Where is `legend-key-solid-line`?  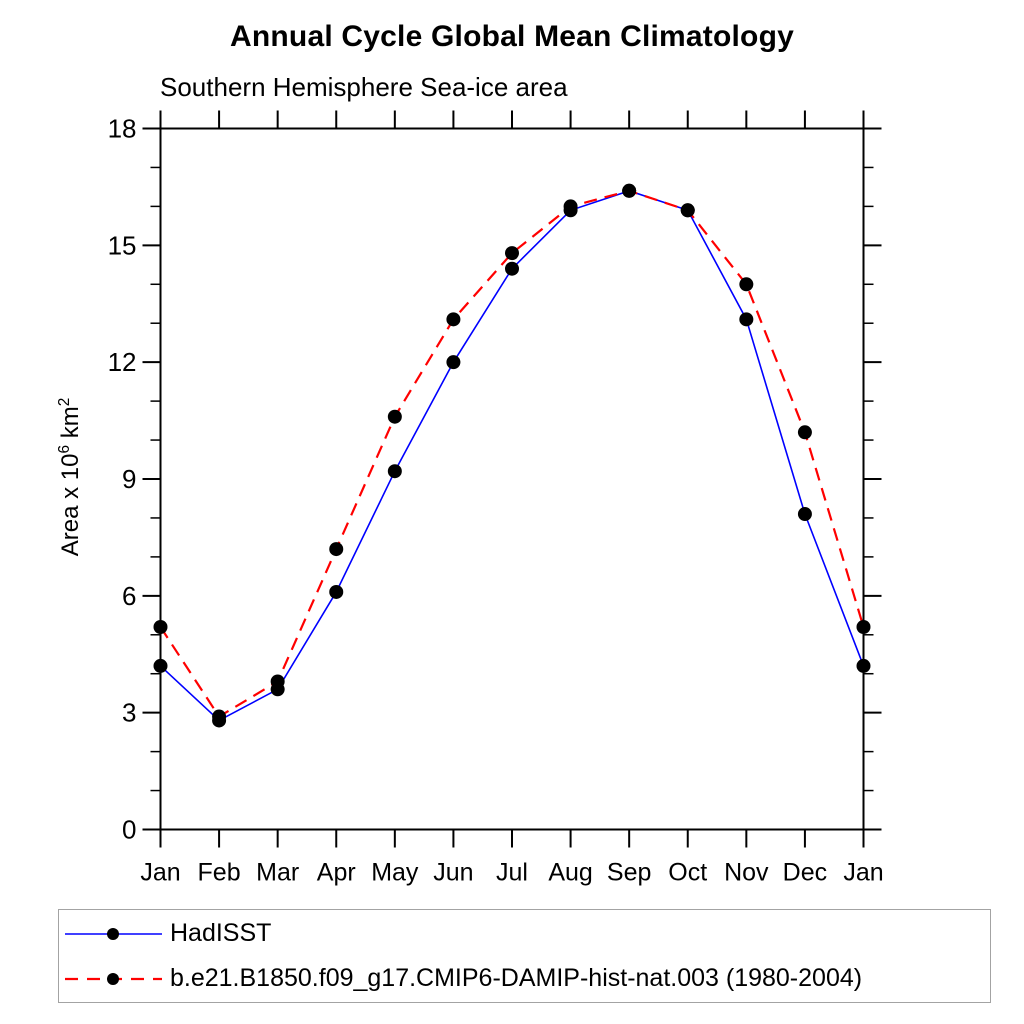 legend-key-solid-line is located at coordinates (113, 933).